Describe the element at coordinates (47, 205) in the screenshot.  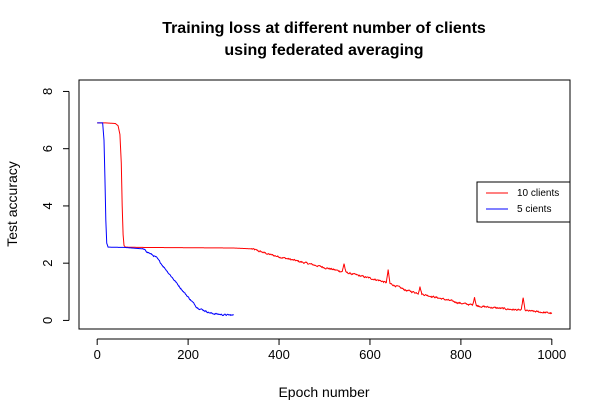
I see `y-tick-label: 4` at that location.